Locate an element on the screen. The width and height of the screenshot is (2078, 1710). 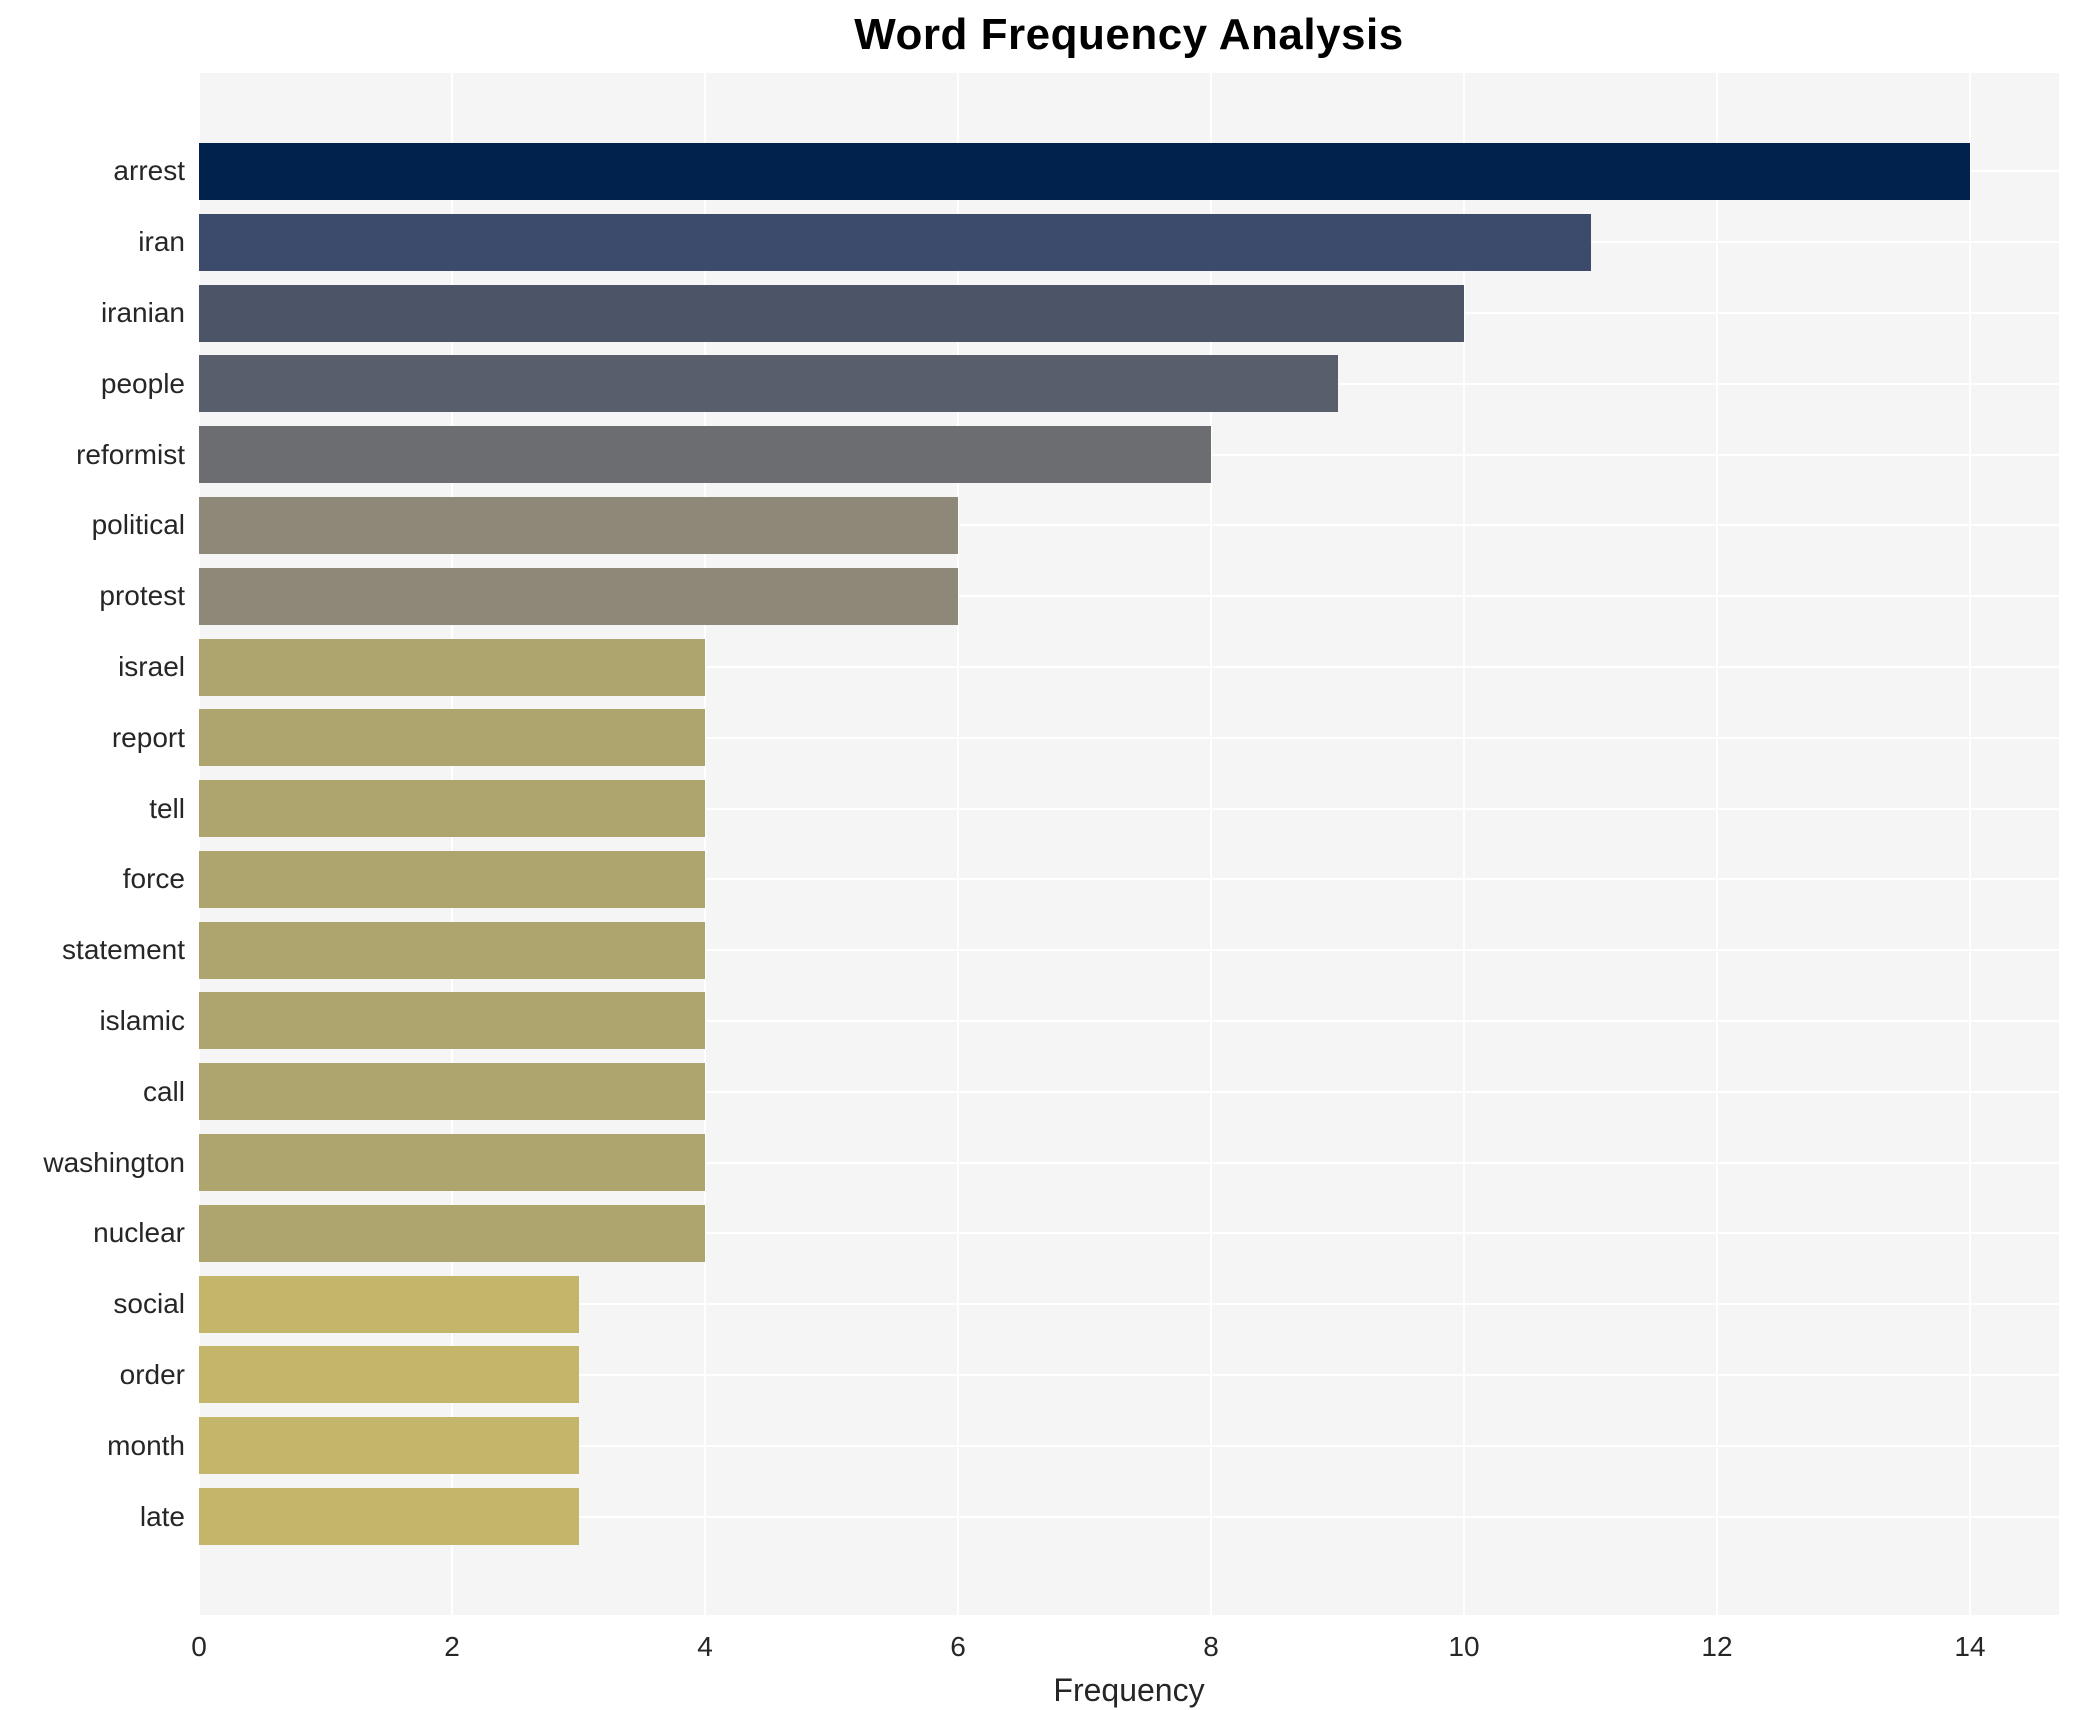
x-tick-12: 12 is located at coordinates (1717, 1646).